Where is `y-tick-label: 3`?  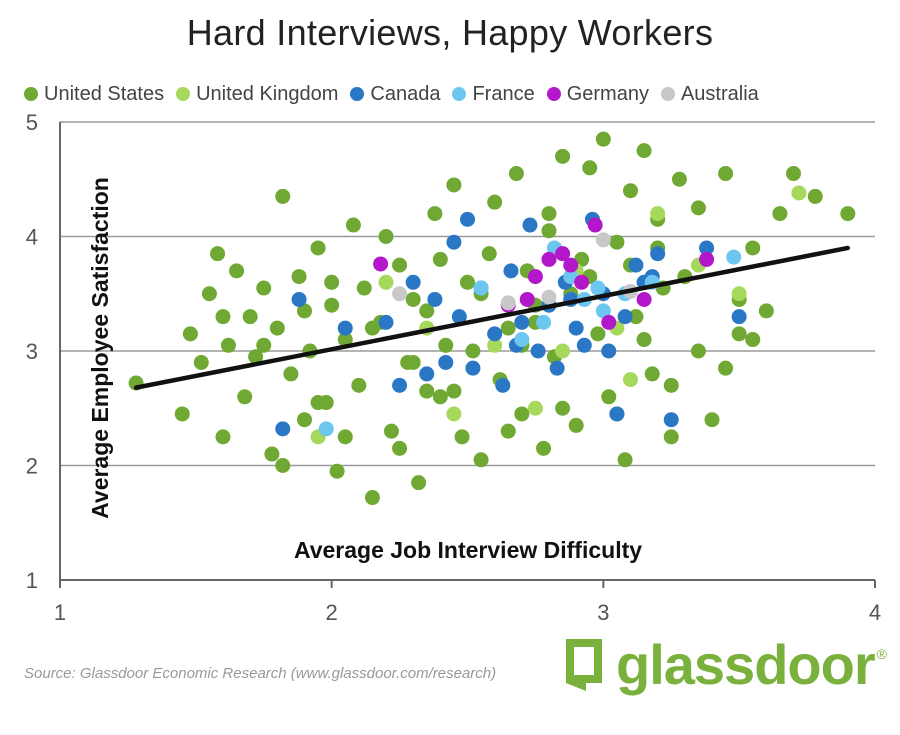 y-tick-label: 3 is located at coordinates (32, 351).